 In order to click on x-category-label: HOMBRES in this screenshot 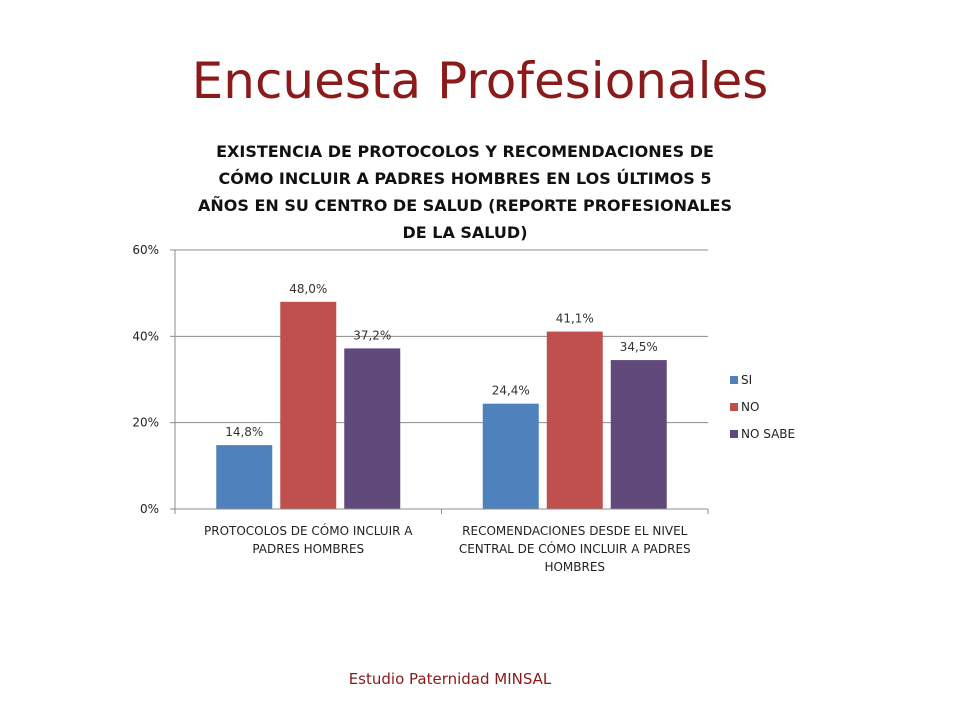, I will do `click(574, 567)`.